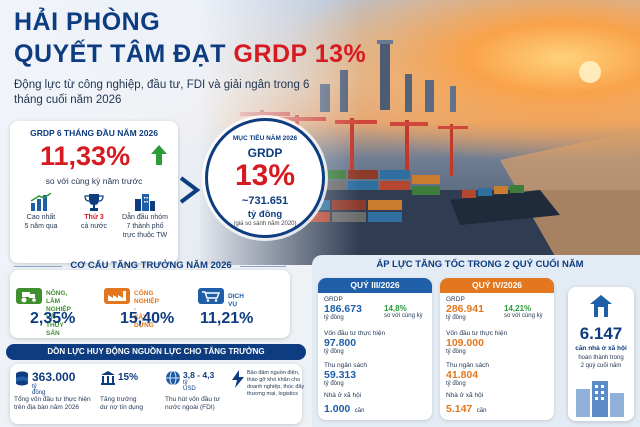  Describe the element at coordinates (601, 333) in the screenshot. I see `housing-value: 6.147` at that location.